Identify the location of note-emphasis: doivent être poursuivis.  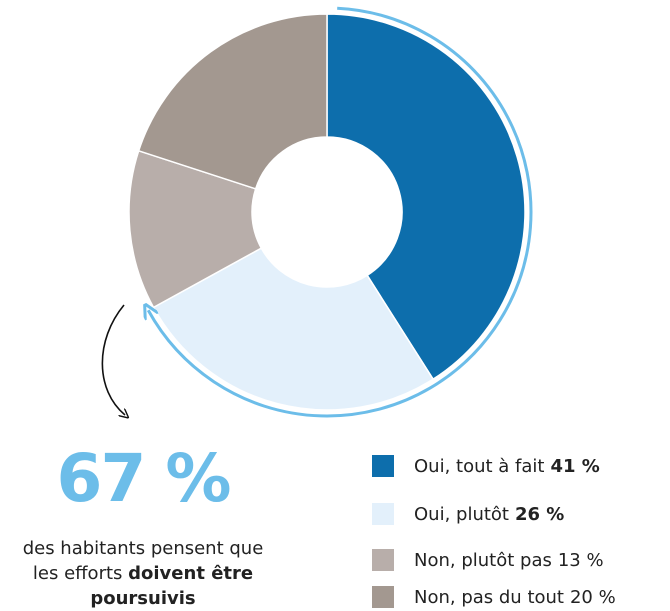
(172, 586).